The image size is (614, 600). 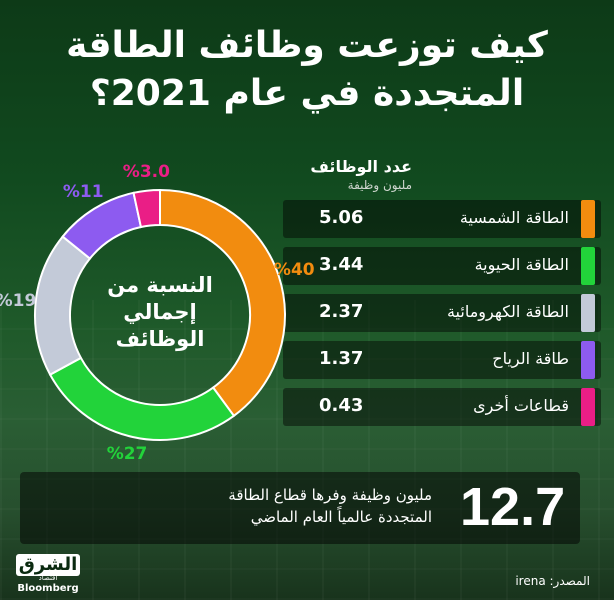 I want to click on summary-text-line-2: المتجددة عالمياً العام الماضي, so click(x=341, y=517).